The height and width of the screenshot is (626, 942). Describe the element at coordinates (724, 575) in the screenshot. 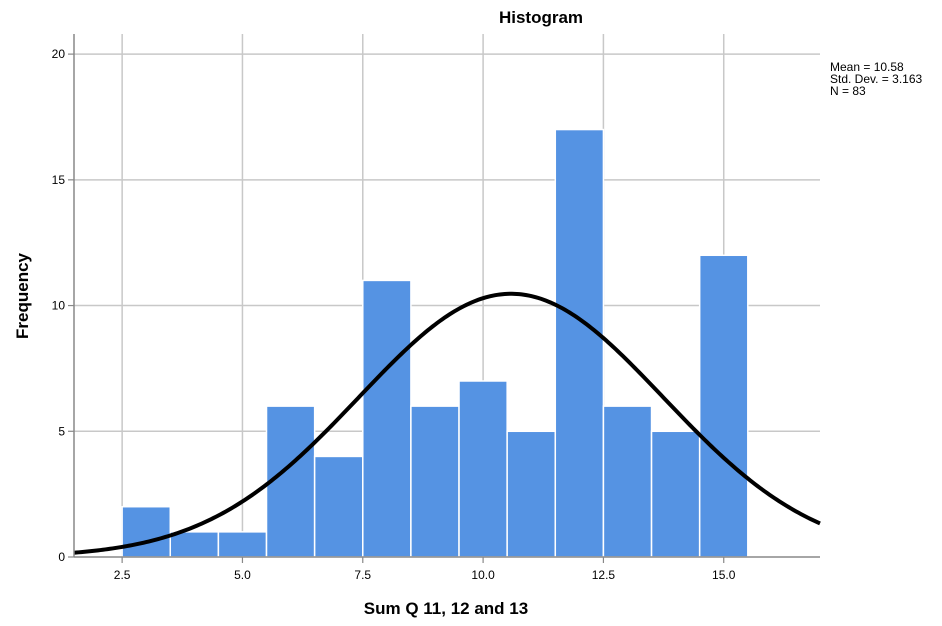

I see `x-tick-label: 15.0` at that location.